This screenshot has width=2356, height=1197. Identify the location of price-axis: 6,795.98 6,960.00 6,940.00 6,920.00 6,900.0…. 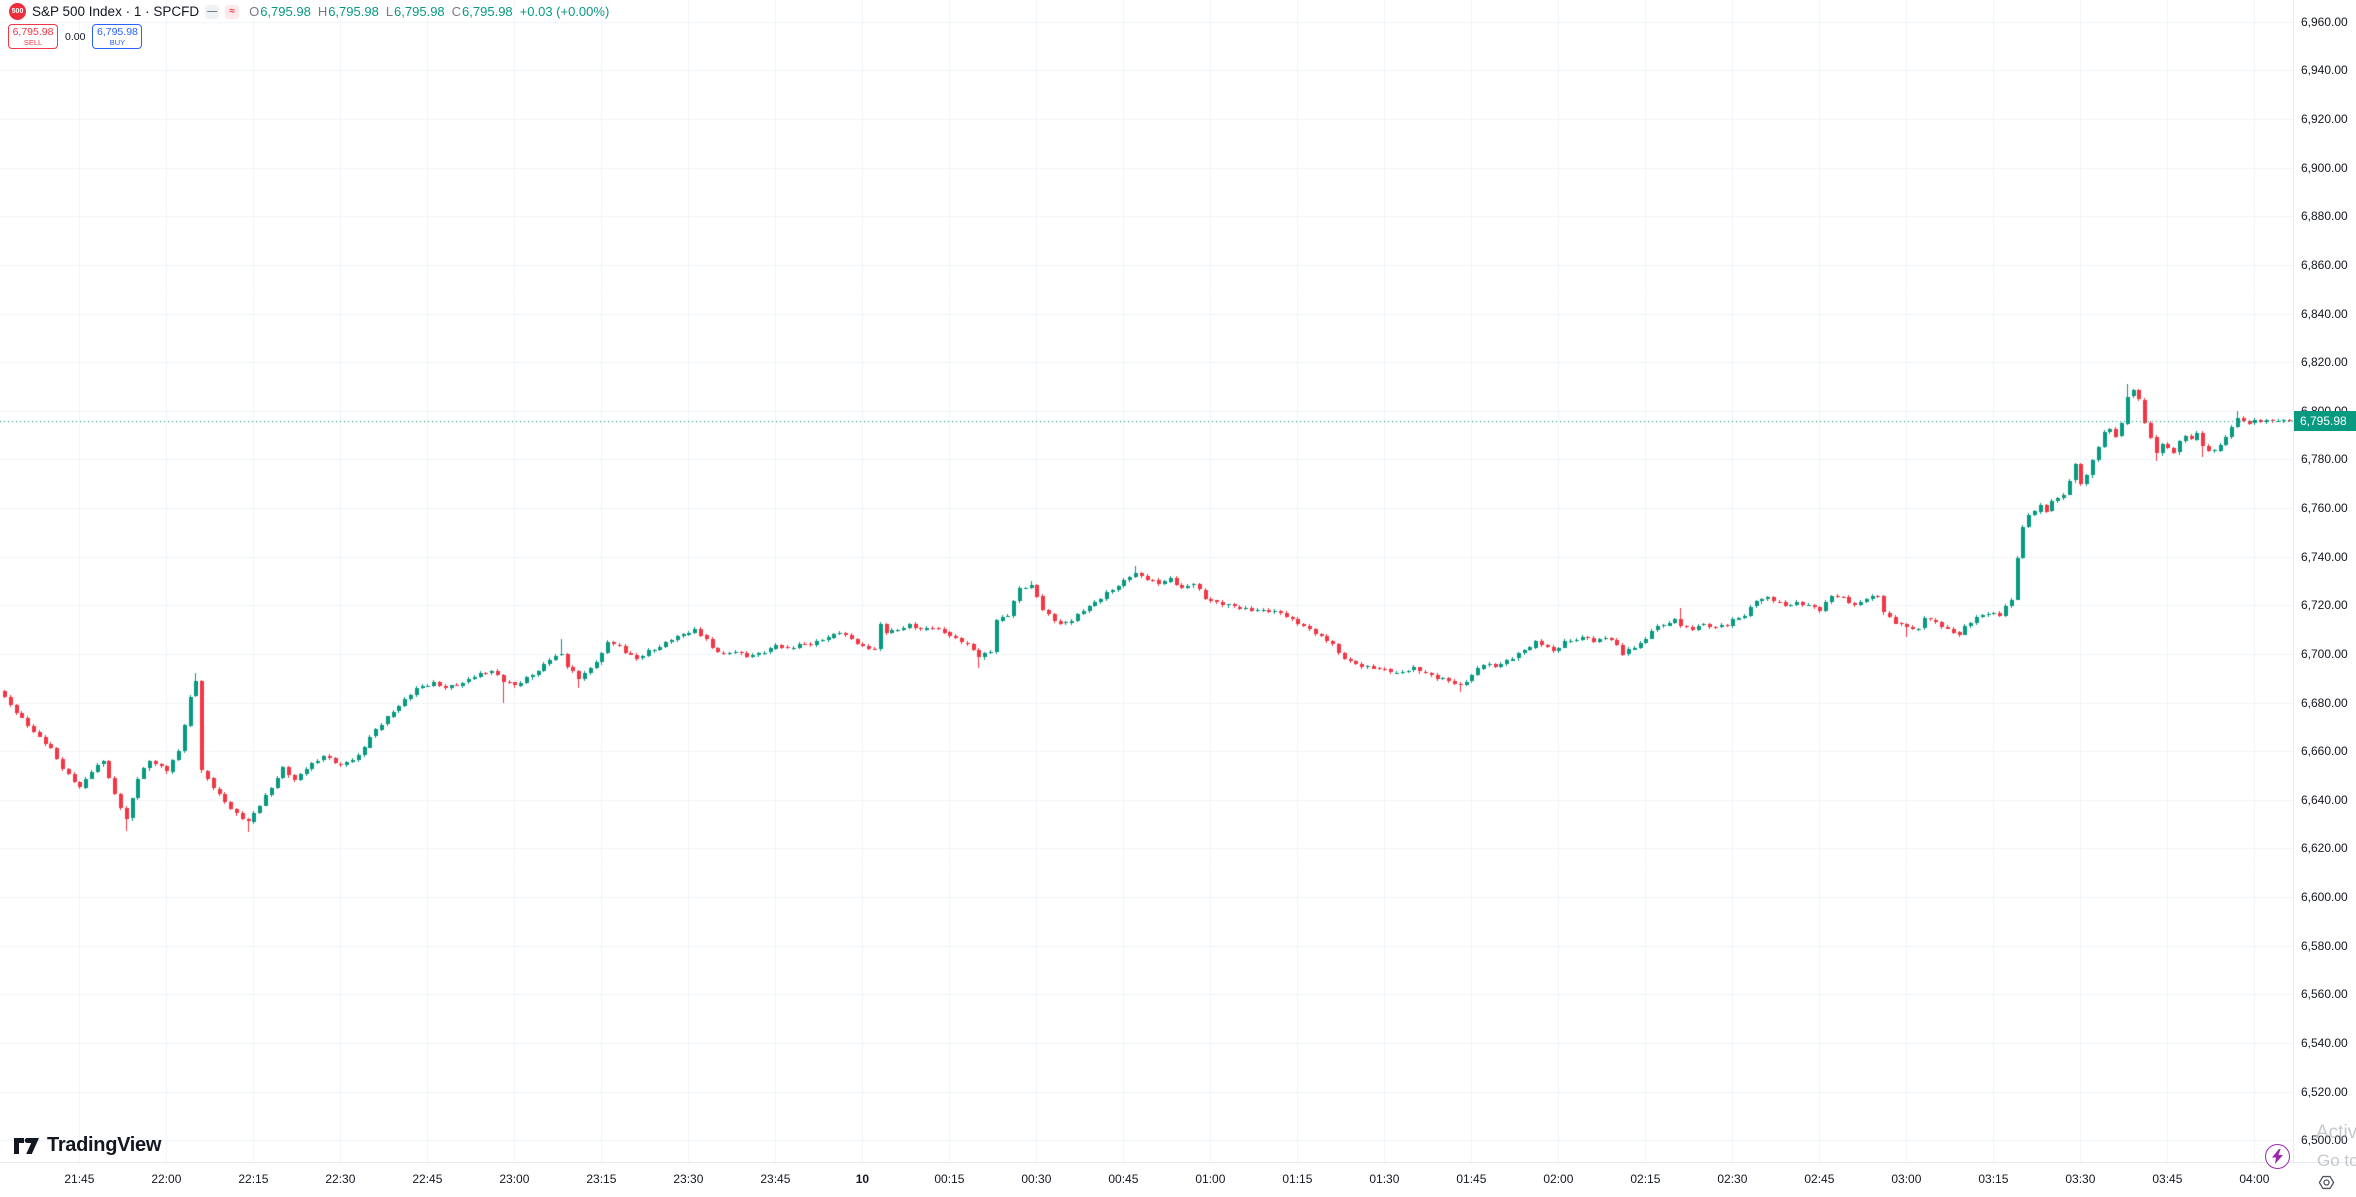
(2324, 581).